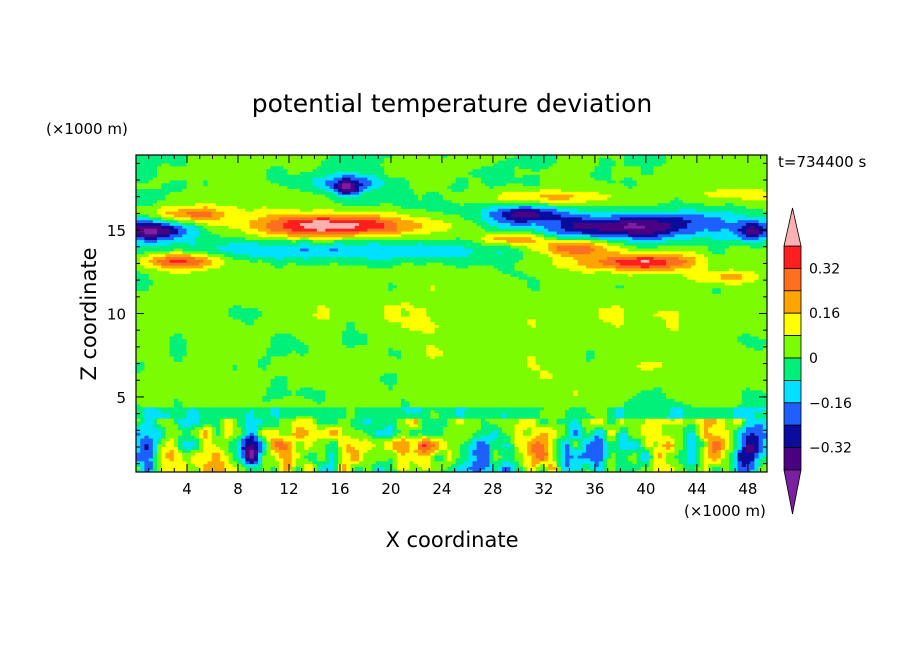 The width and height of the screenshot is (904, 654). I want to click on x-tick-label: 4, so click(187, 489).